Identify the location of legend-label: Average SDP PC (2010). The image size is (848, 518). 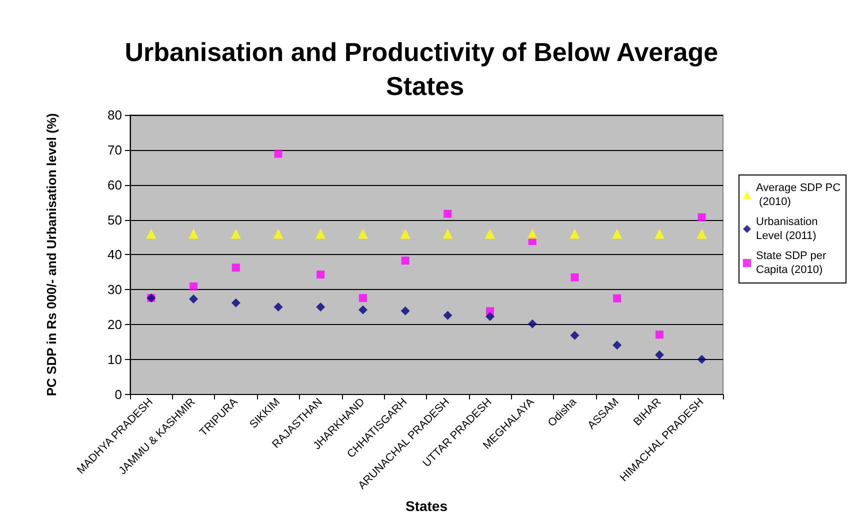
(798, 195).